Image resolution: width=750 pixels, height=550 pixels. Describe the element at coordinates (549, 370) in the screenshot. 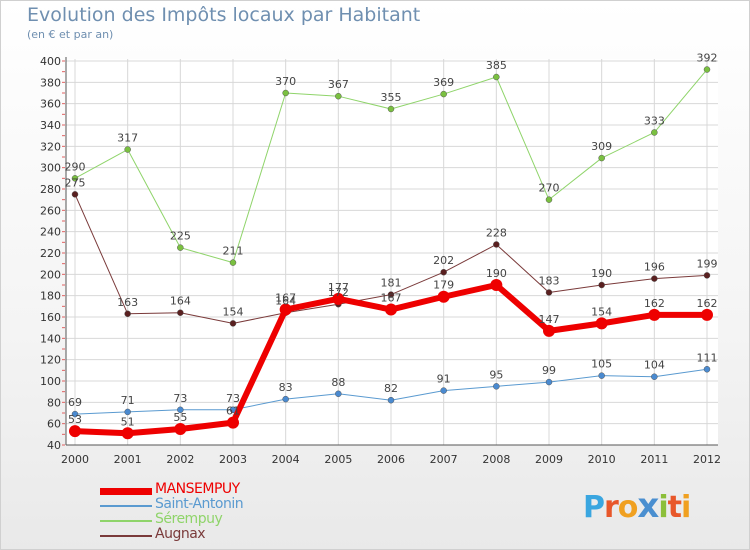

I see `data-label-saint-antonin: 99` at that location.